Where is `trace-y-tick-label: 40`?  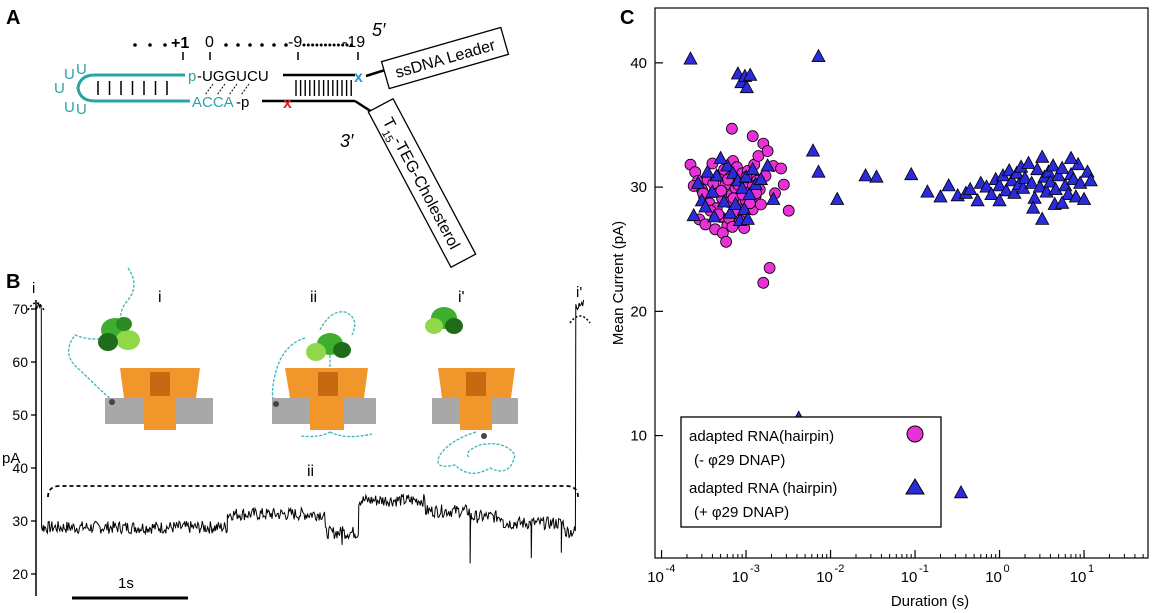
trace-y-tick-label: 40 is located at coordinates (20, 468).